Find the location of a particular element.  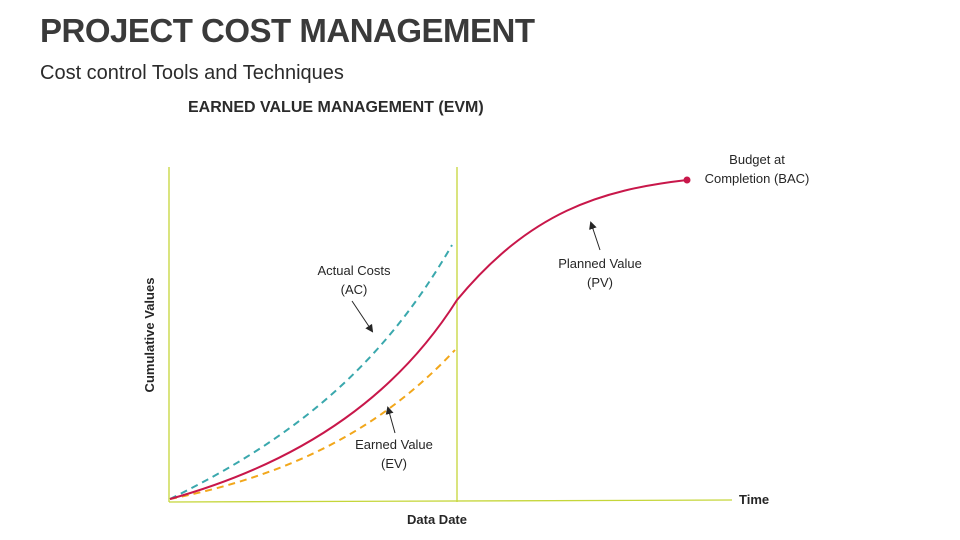

ev-arrow is located at coordinates (390, 420).